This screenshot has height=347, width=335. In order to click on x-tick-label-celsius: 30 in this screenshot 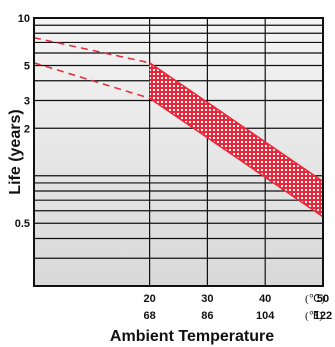, I will do `click(207, 299)`.